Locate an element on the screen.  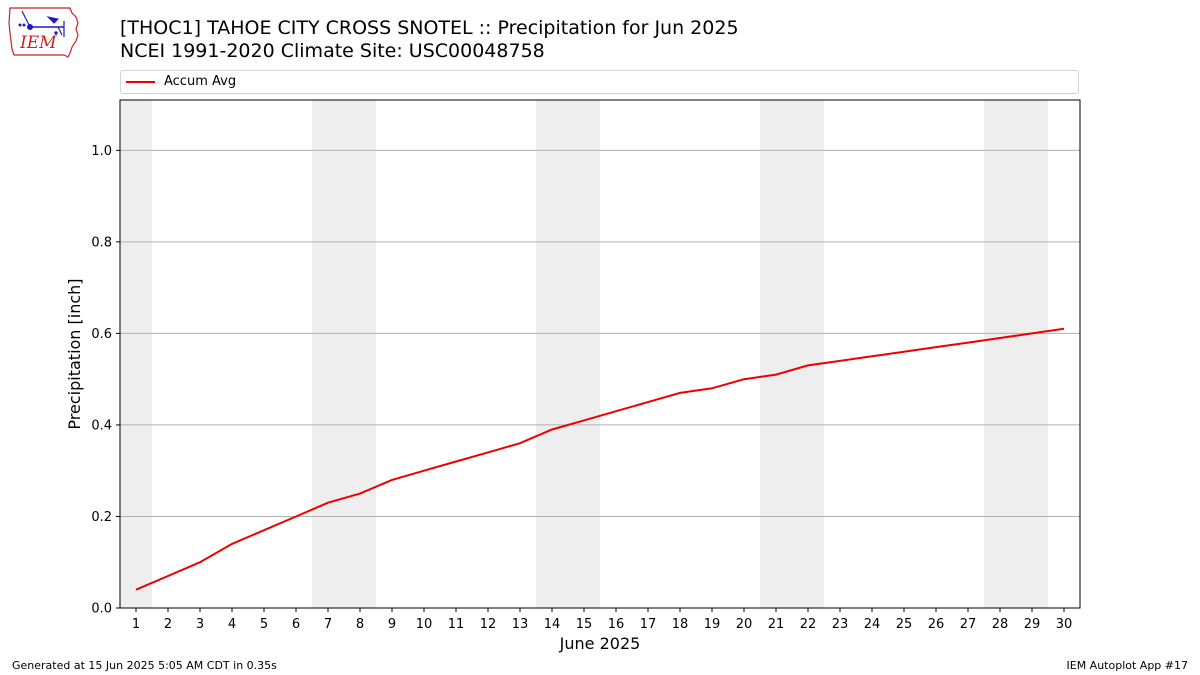
x-tick-label: 5 is located at coordinates (264, 624).